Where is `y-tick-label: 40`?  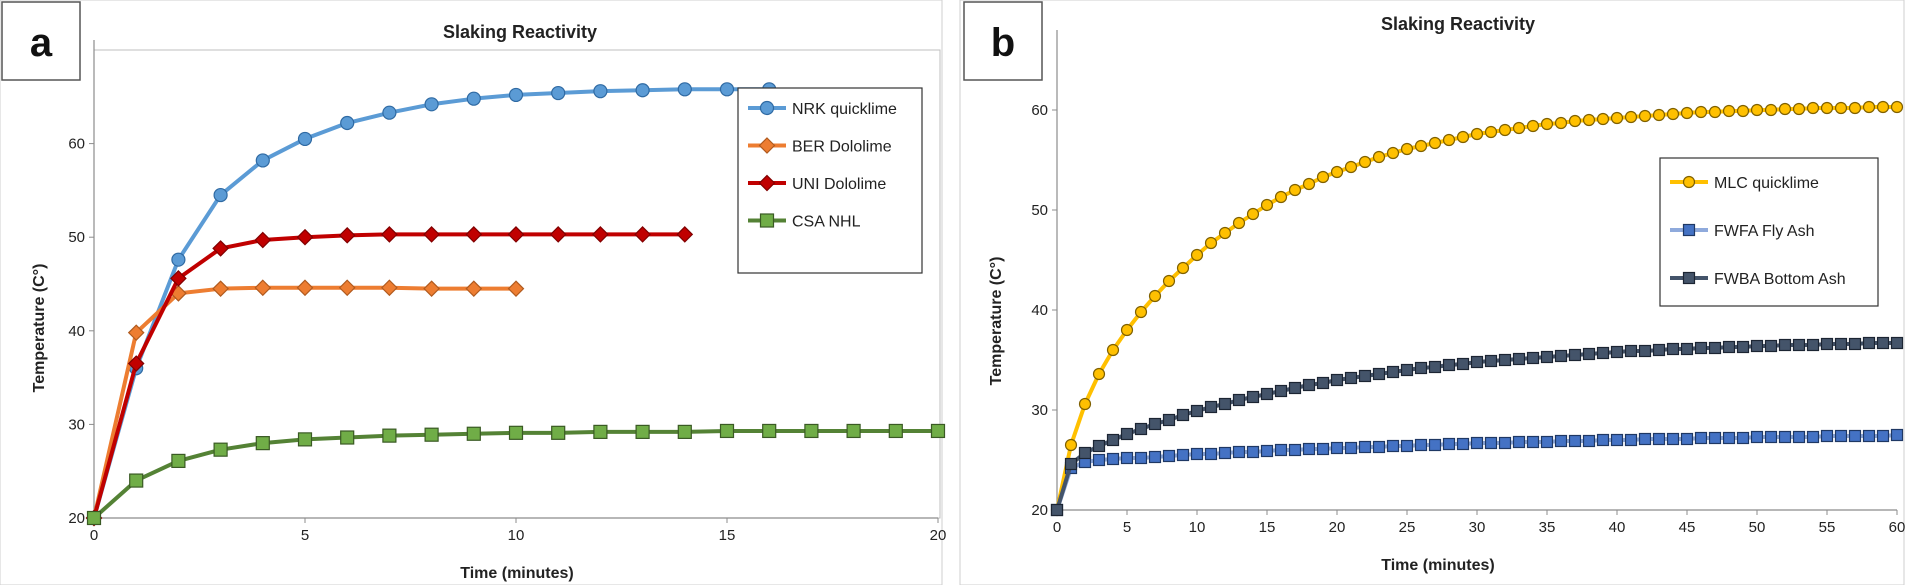 y-tick-label: 40 is located at coordinates (1039, 310).